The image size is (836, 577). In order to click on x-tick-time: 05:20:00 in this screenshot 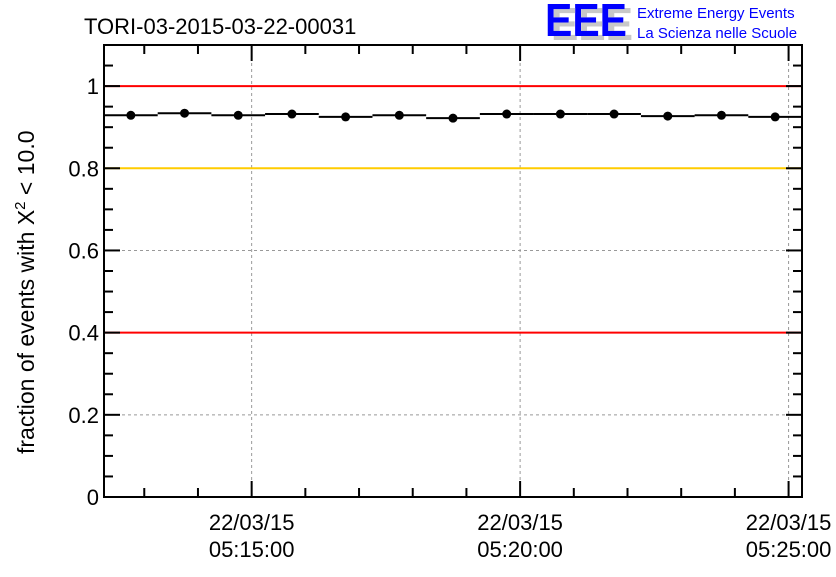, I will do `click(520, 549)`.